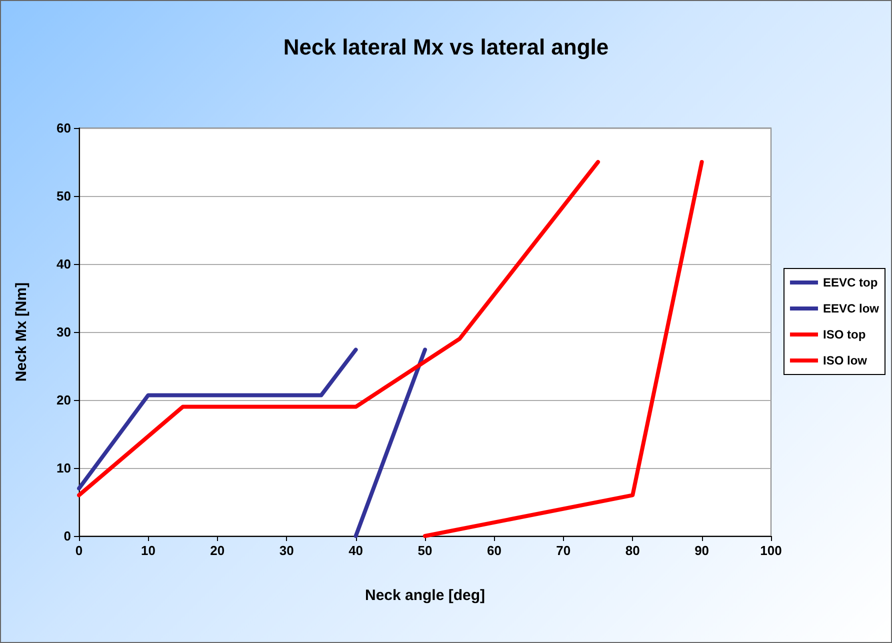  I want to click on legend-label: ISO top, so click(844, 335).